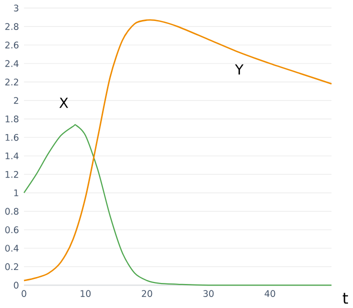  I want to click on y-tick-label: 0, so click(16, 285).